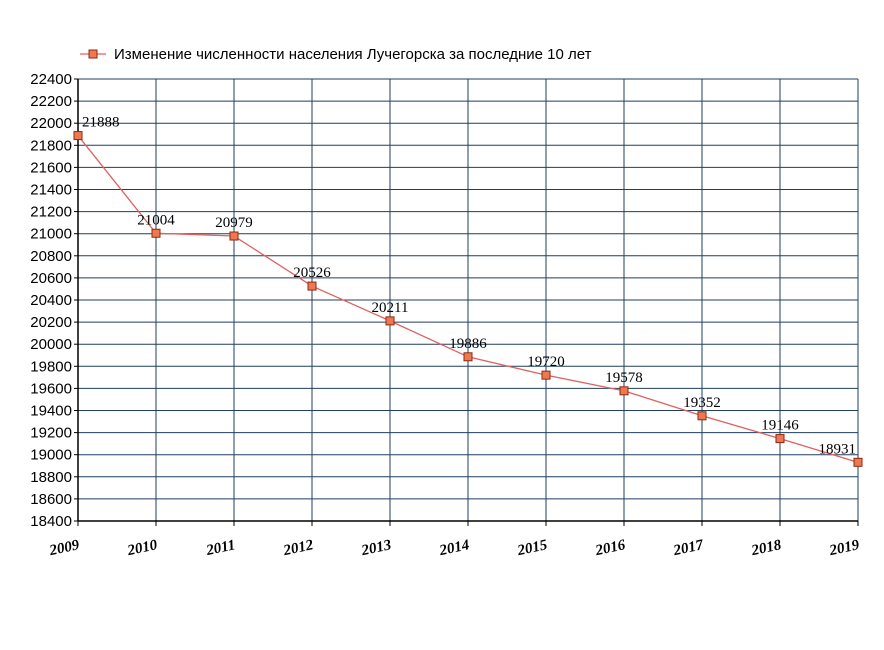 The height and width of the screenshot is (650, 884). Describe the element at coordinates (51, 212) in the screenshot. I see `y-tick-label: 21200` at that location.